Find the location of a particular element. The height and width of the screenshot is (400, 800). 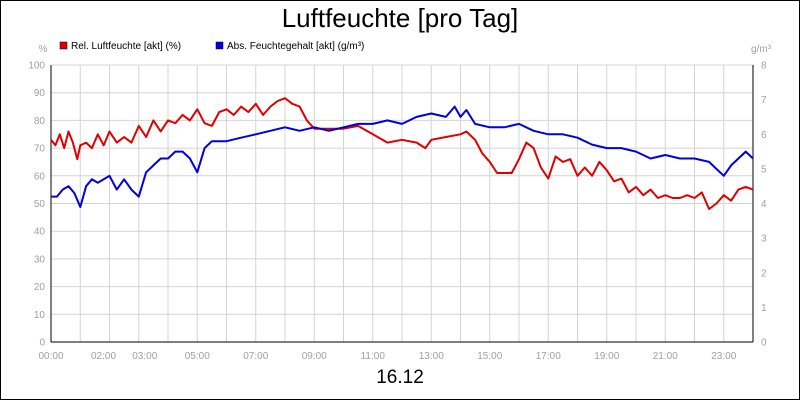

x-tick-label: 02:00 is located at coordinates (103, 356).